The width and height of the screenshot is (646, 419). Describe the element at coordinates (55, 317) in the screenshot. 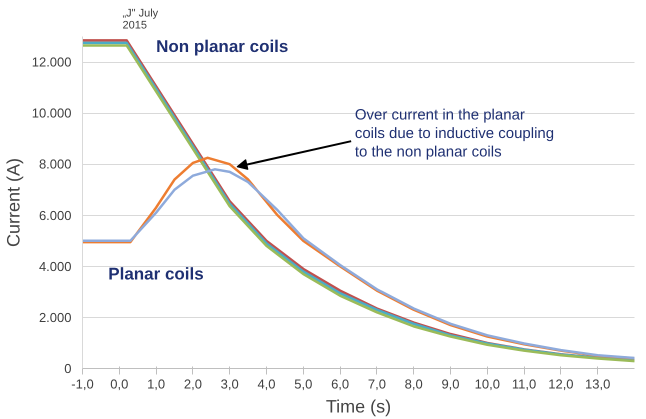

I see `y-tick-label: 2.000` at that location.